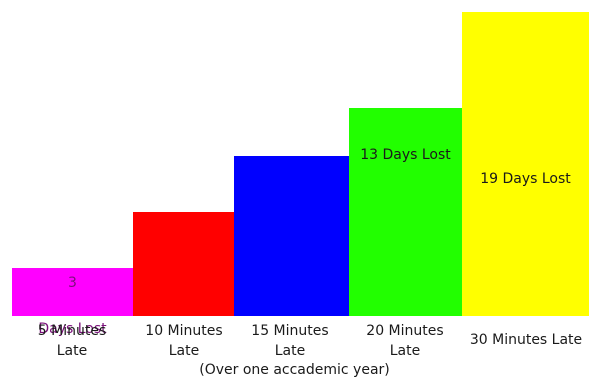 Image resolution: width=589 pixels, height=380 pixels. I want to click on bar-label-3: 10 Days Lost, so click(291, 133).